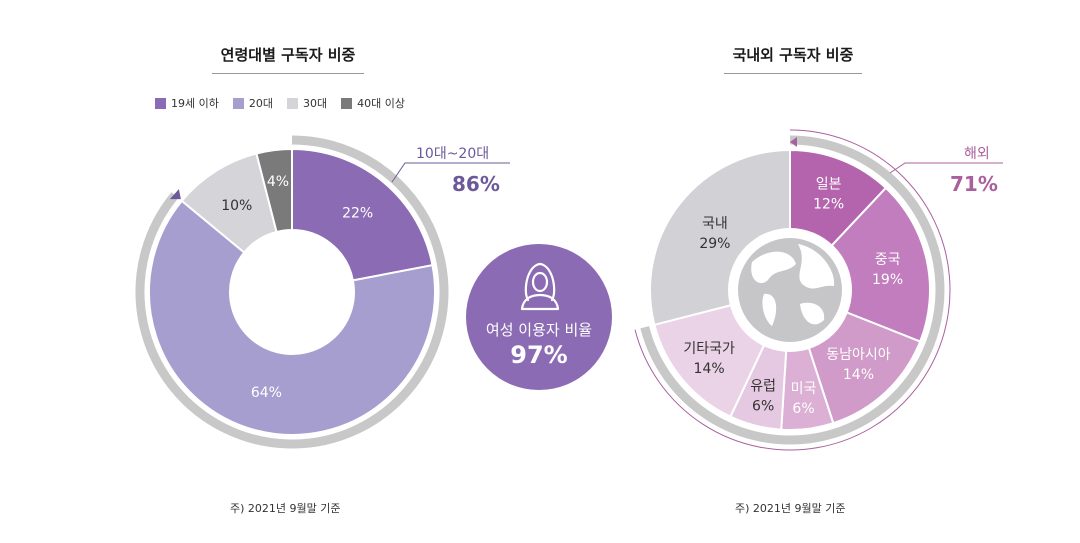 The height and width of the screenshot is (543, 1080). I want to click on badge-label: 여성 이용자 비율, so click(539, 330).